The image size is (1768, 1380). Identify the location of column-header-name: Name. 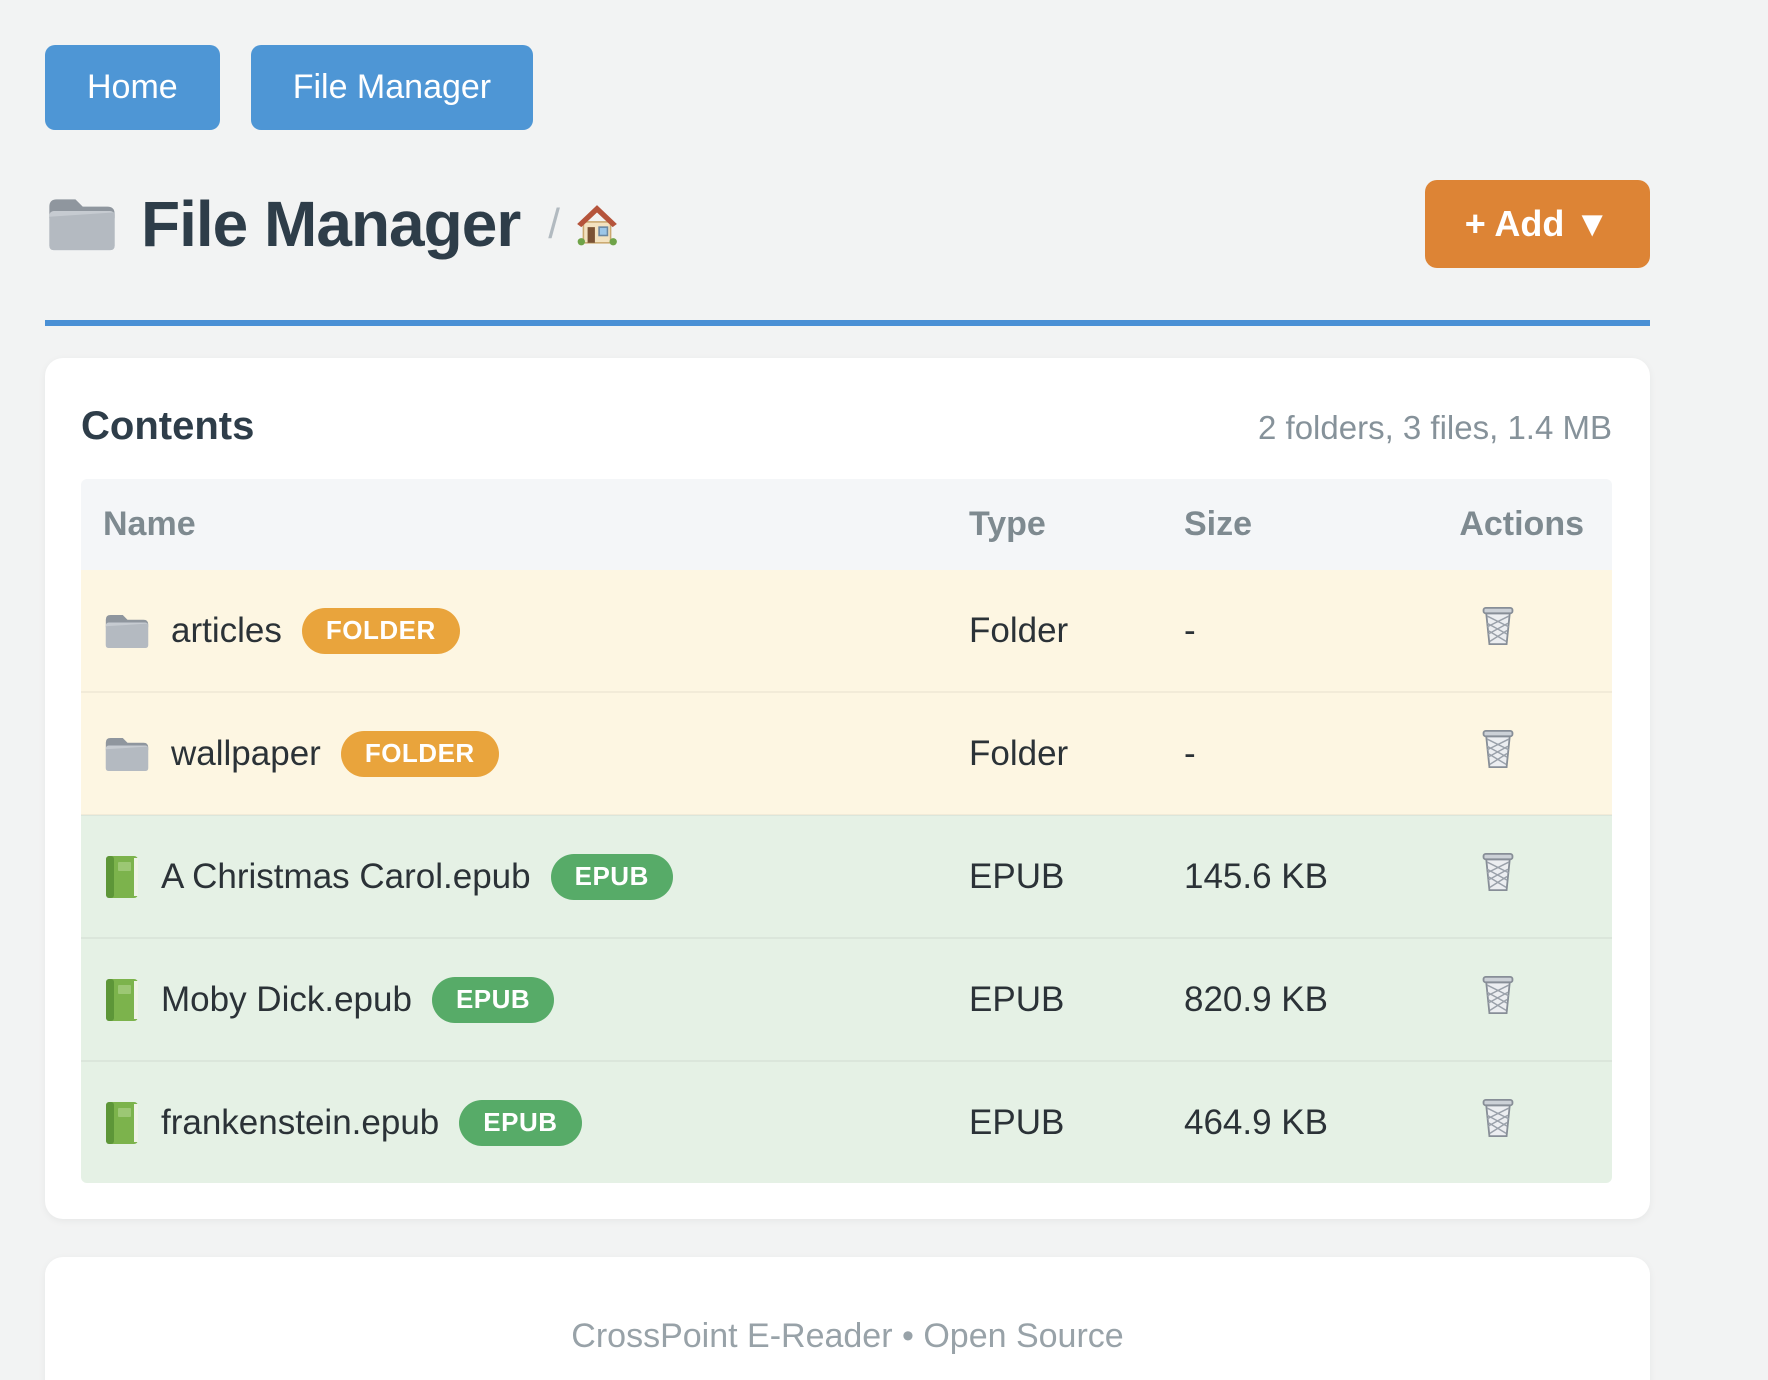
(149, 524).